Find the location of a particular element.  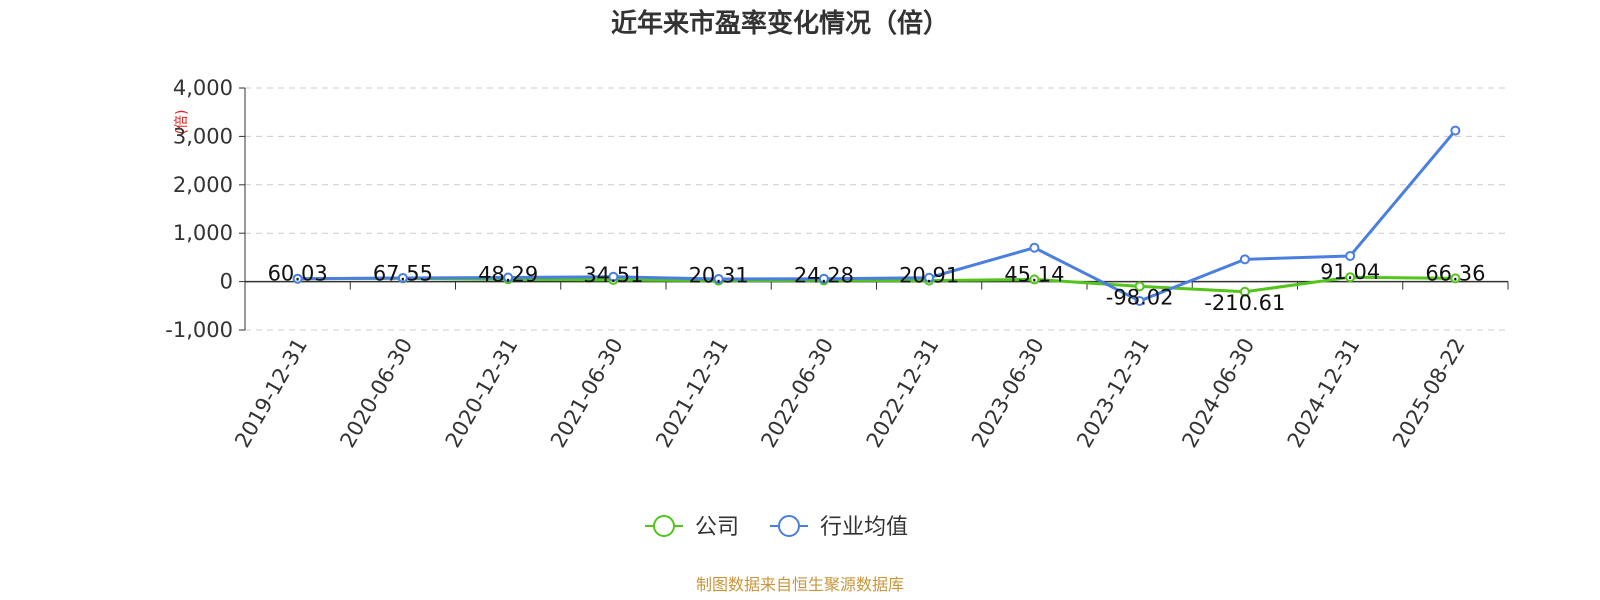

y-tick-label: -1,000 is located at coordinates (199, 330).